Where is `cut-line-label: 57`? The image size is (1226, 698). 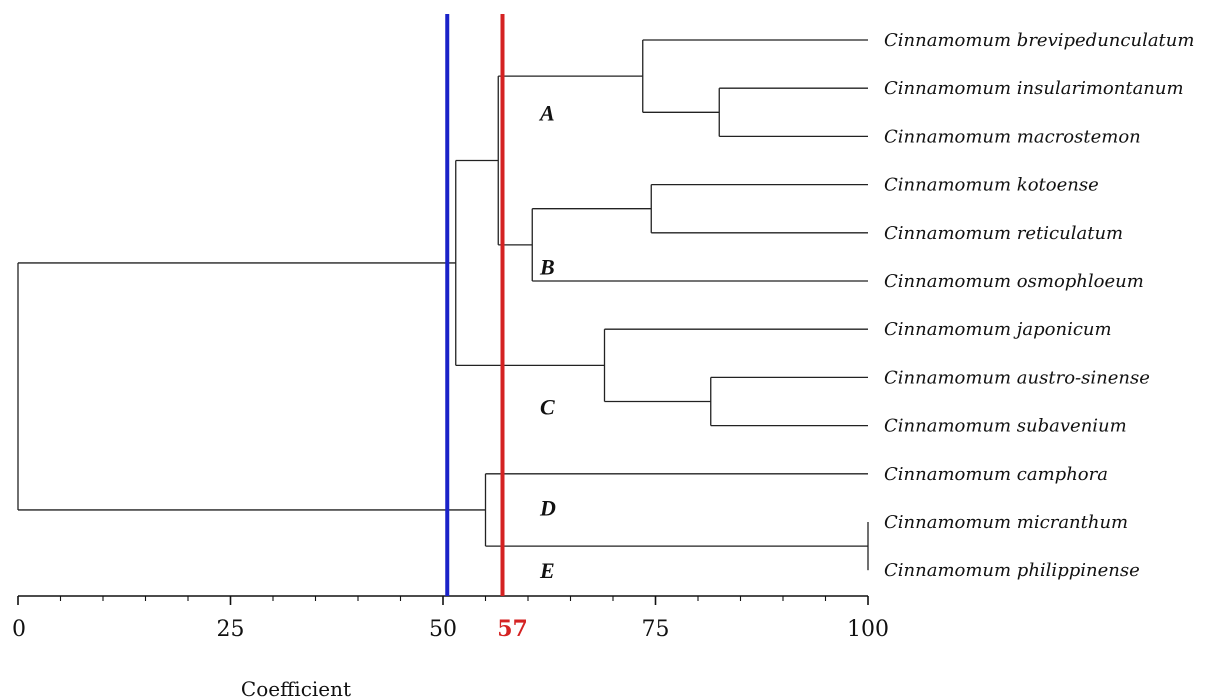
cut-line-label: 57 is located at coordinates (512, 629).